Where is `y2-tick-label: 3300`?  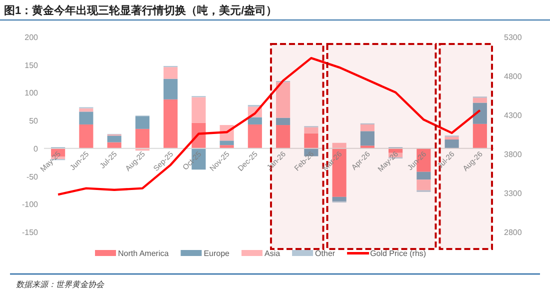 y2-tick-label: 3300 is located at coordinates (513, 193).